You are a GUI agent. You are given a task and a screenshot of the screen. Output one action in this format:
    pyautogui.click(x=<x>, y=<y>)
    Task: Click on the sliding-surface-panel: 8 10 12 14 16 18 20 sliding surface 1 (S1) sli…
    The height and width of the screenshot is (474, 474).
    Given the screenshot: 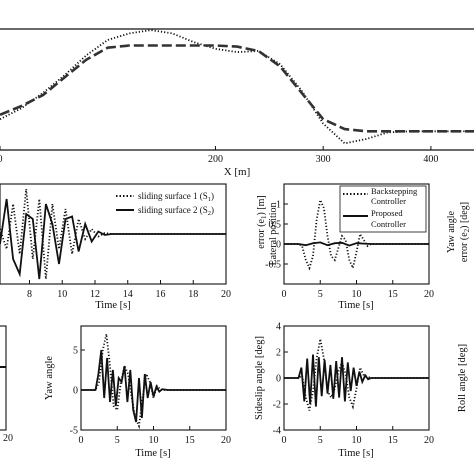 What is the action you would take?
    pyautogui.click(x=115, y=247)
    